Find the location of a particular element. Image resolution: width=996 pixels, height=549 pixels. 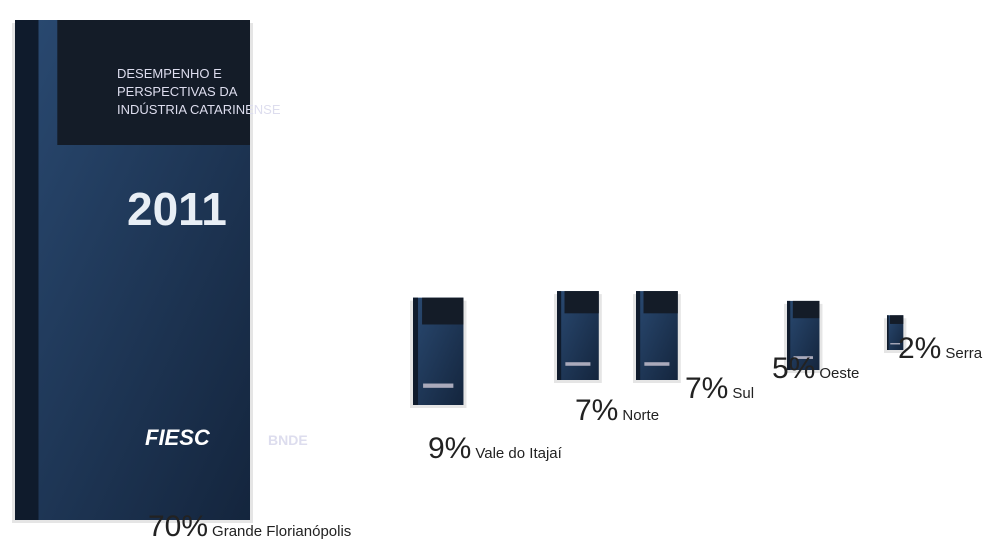

percent: 70% is located at coordinates (178, 526).